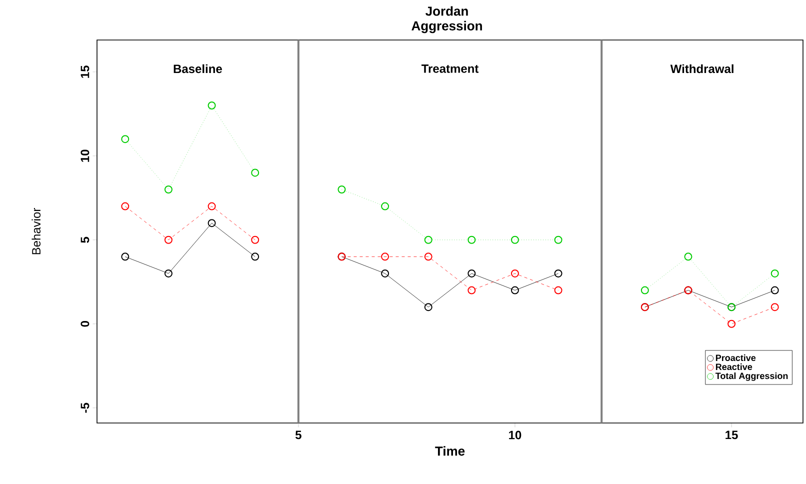  What do you see at coordinates (447, 11) in the screenshot?
I see `chart-title: Jordan` at bounding box center [447, 11].